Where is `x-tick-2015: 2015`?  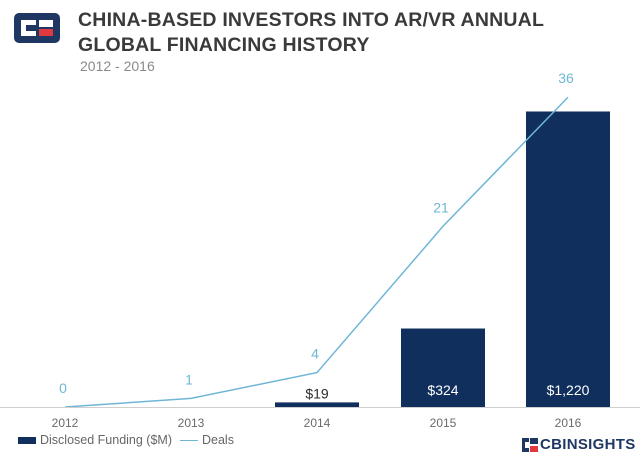 x-tick-2015: 2015 is located at coordinates (443, 423).